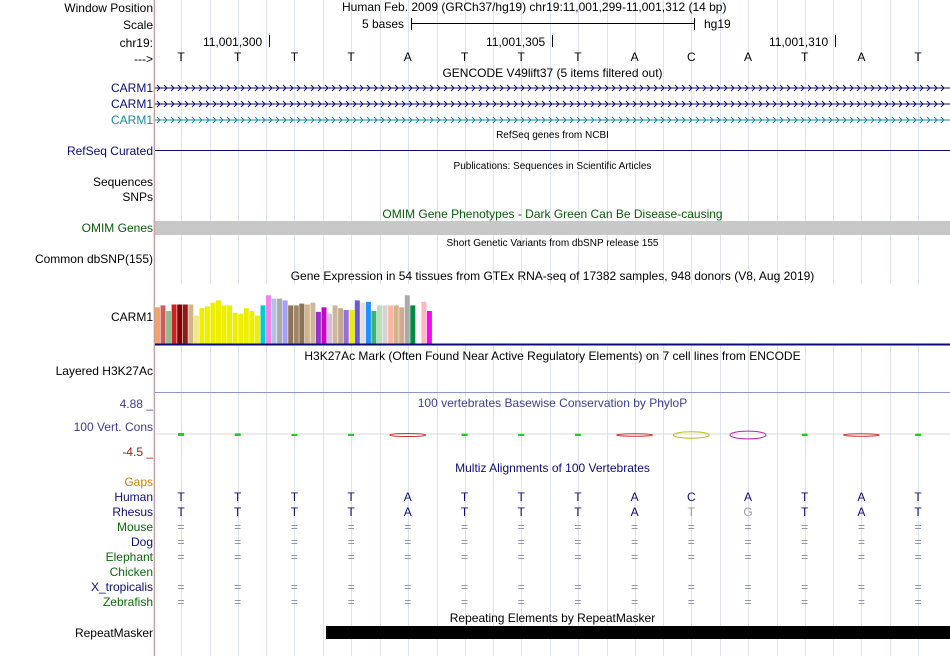 Image resolution: width=950 pixels, height=656 pixels. What do you see at coordinates (109, 151) in the screenshot?
I see `refseq-label: RefSeq Curated` at bounding box center [109, 151].